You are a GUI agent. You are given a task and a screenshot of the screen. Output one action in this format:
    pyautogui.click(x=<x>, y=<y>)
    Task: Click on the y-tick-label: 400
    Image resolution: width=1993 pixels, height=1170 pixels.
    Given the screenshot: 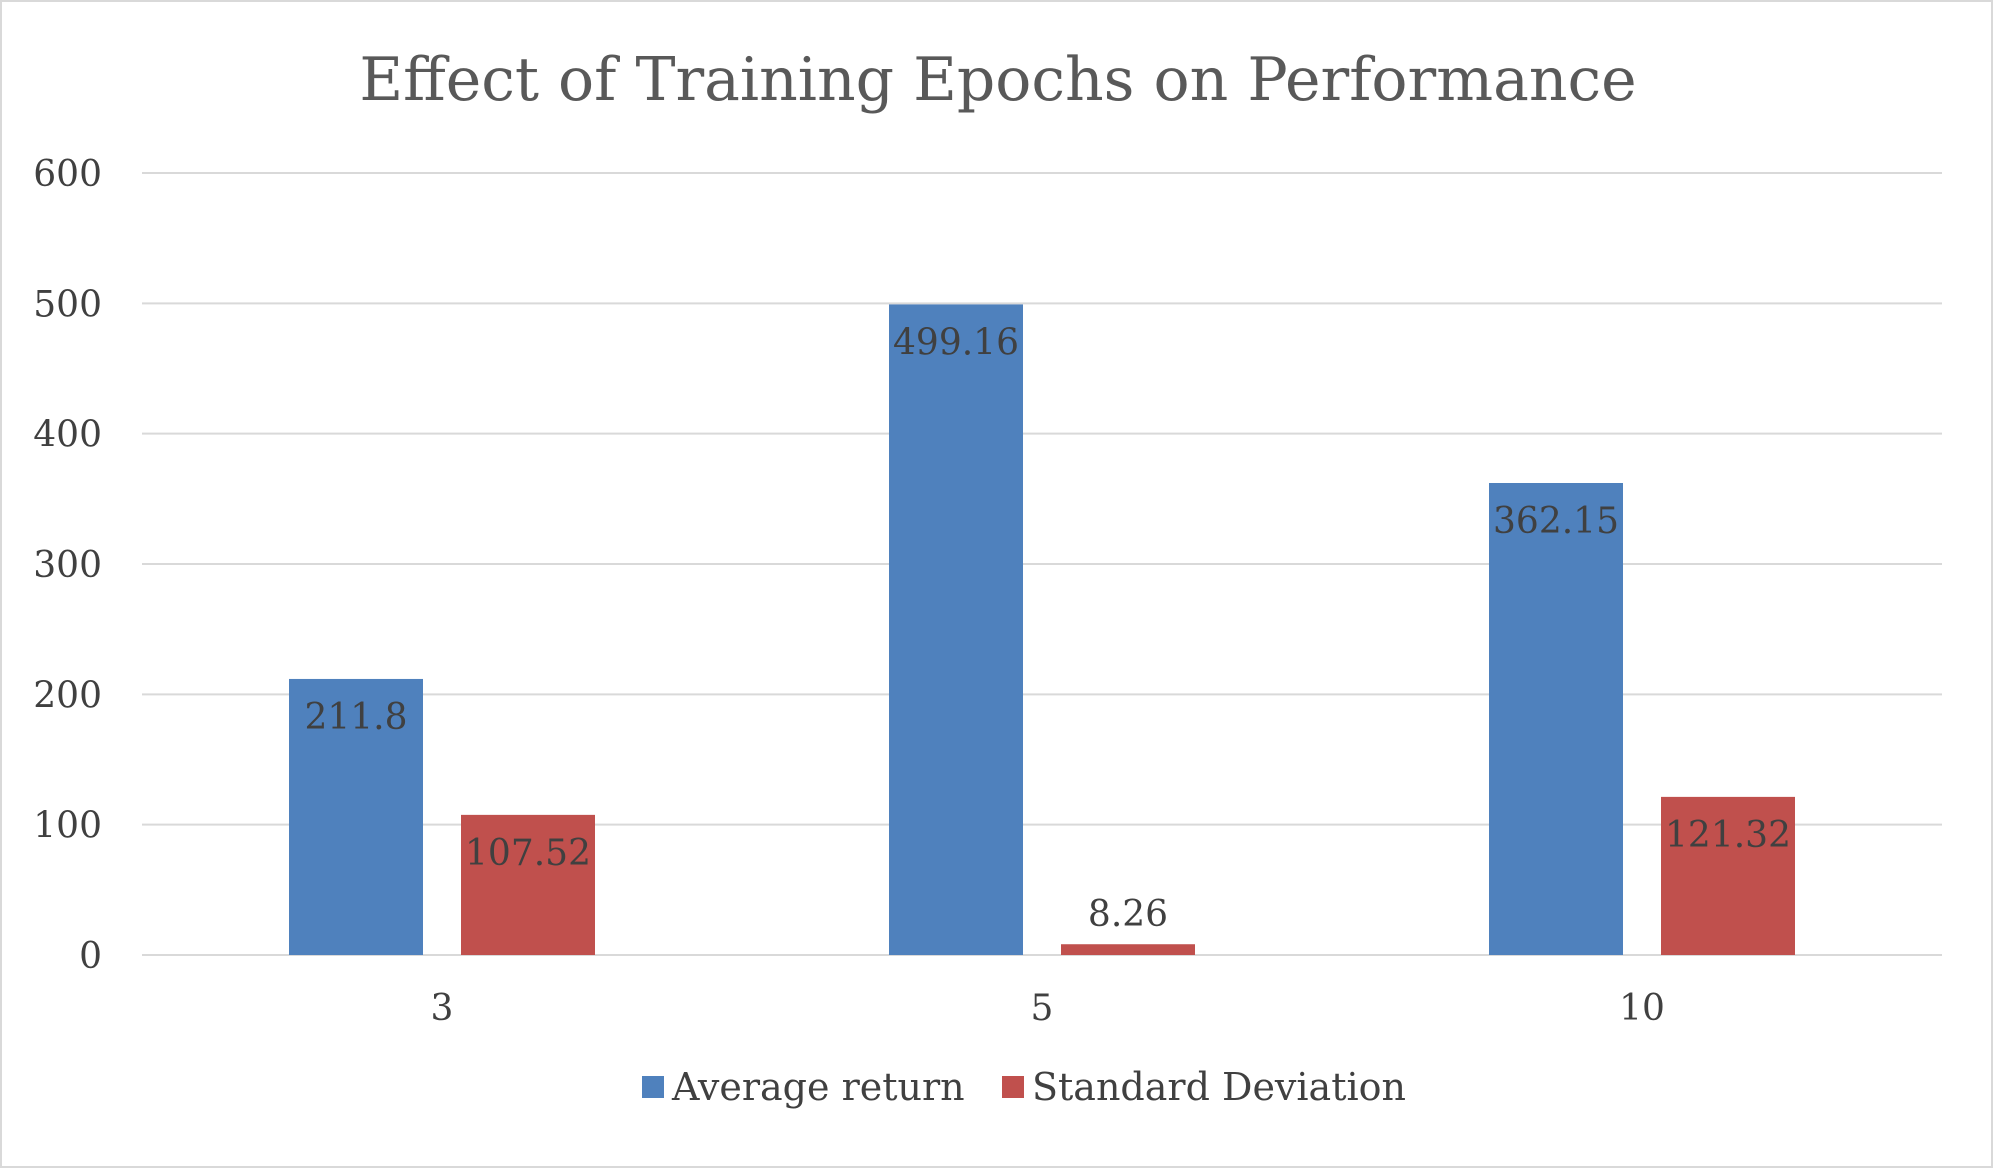 What is the action you would take?
    pyautogui.click(x=67, y=435)
    